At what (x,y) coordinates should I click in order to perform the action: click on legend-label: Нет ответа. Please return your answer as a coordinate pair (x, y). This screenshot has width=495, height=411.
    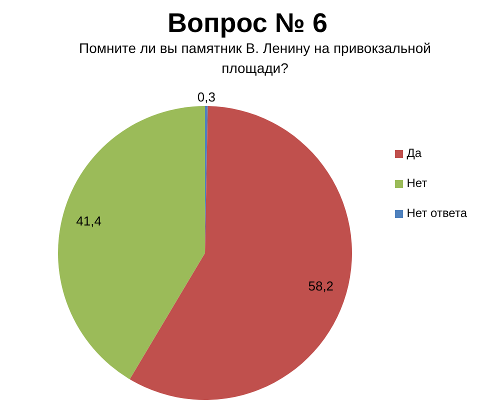
    Looking at the image, I should click on (436, 213).